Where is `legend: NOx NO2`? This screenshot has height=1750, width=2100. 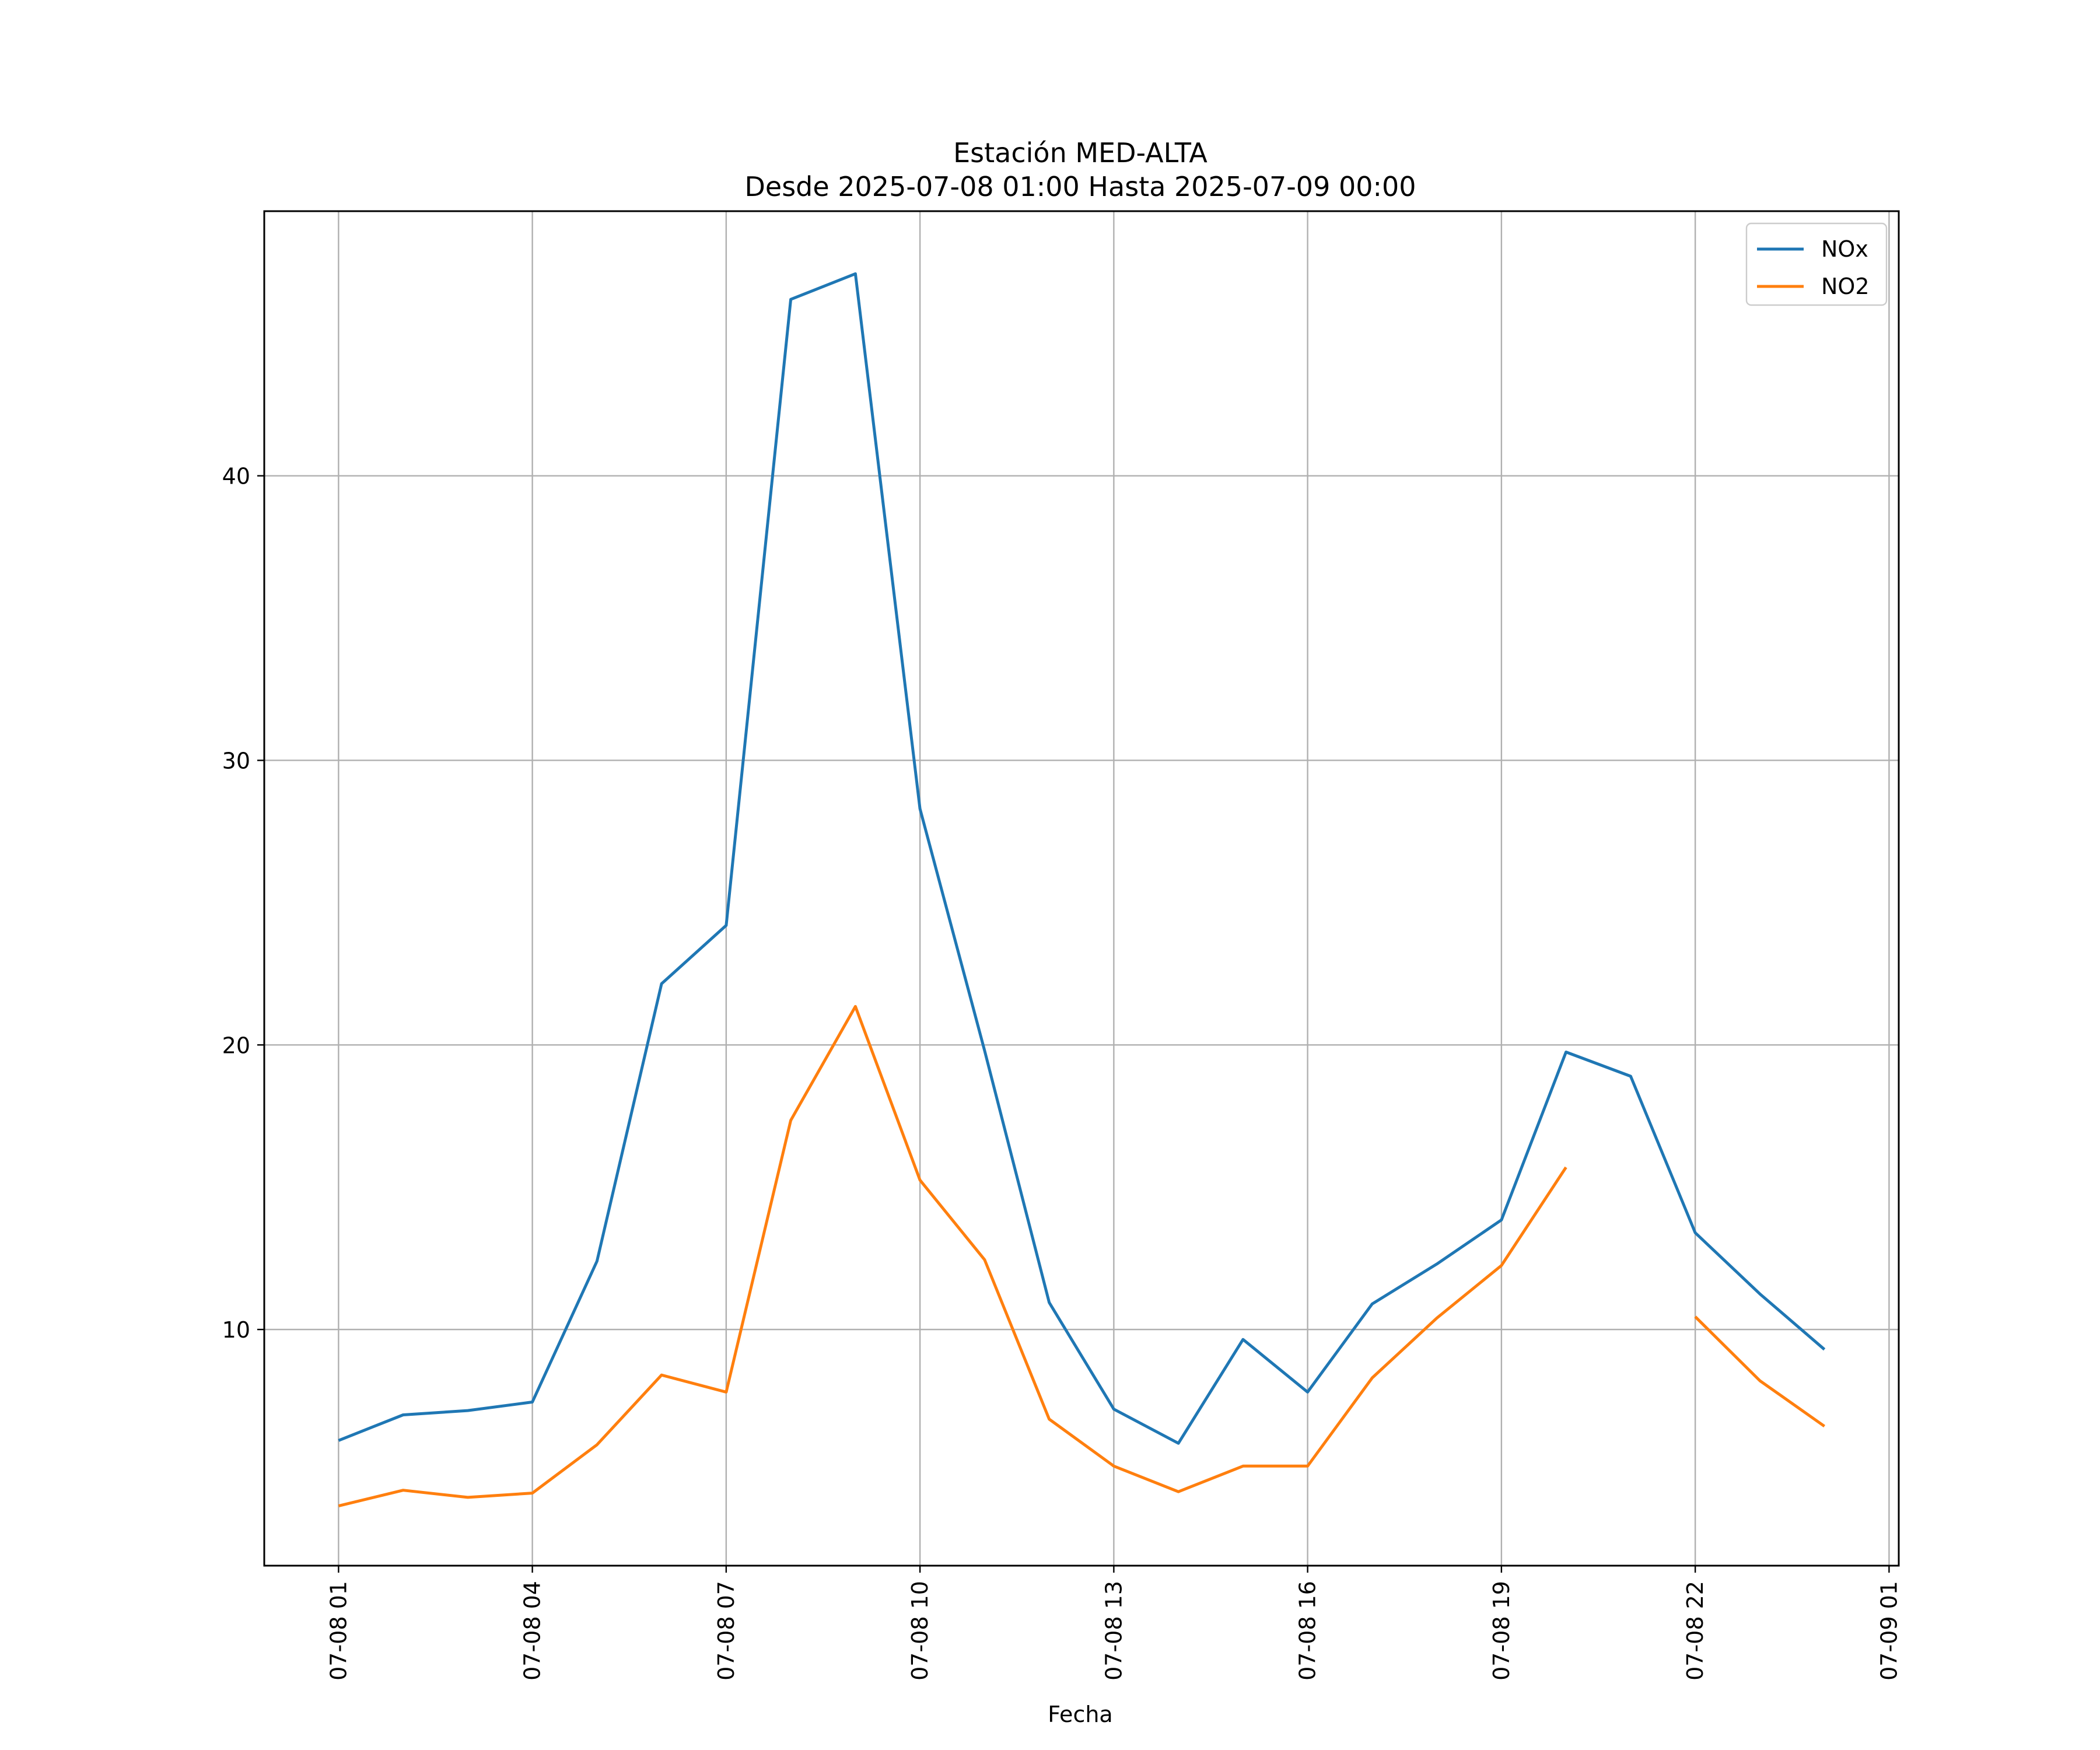 legend: NOx NO2 is located at coordinates (1817, 264).